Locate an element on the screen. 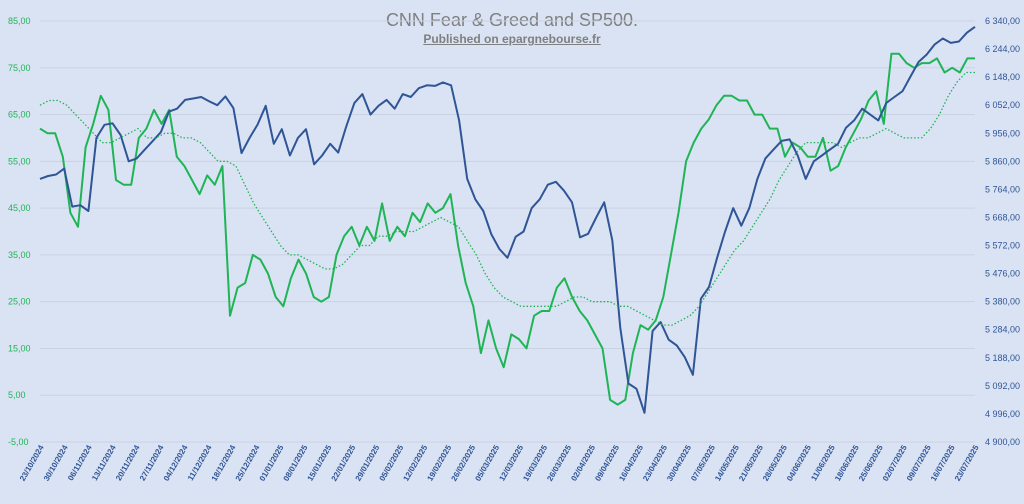 This screenshot has width=1024, height=504. left-tick-label: 55,00 is located at coordinates (19, 161).